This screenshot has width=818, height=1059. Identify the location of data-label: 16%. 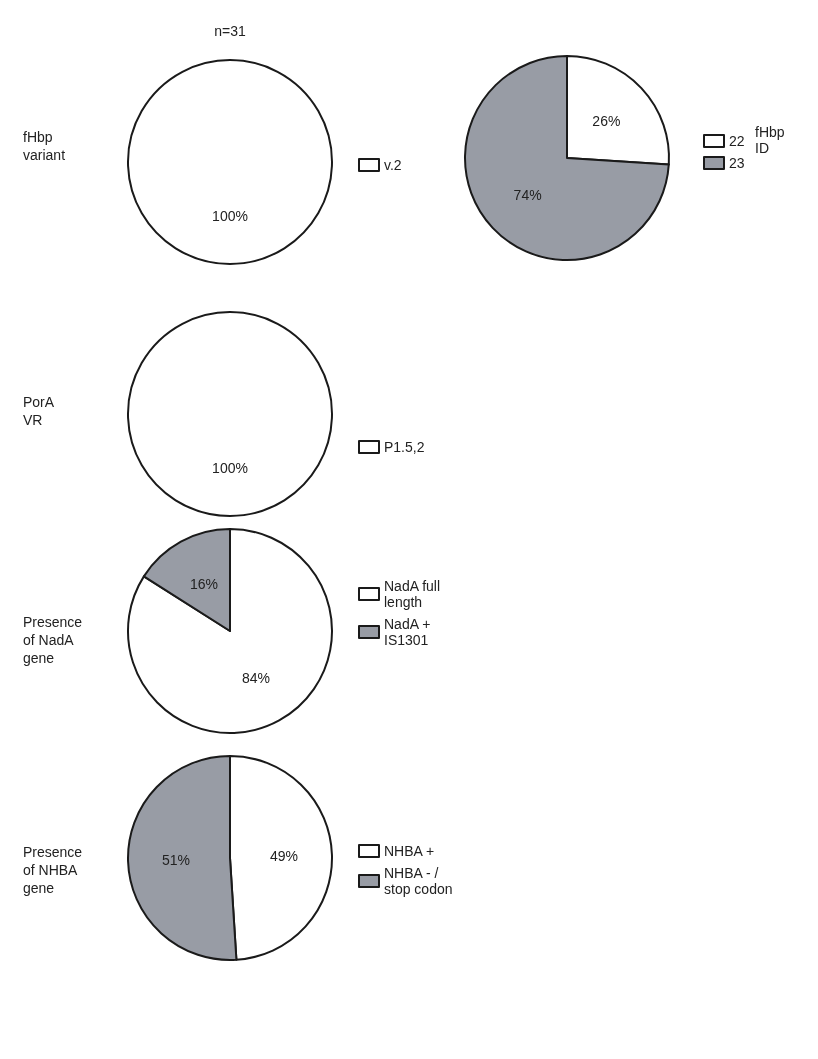
(203, 583).